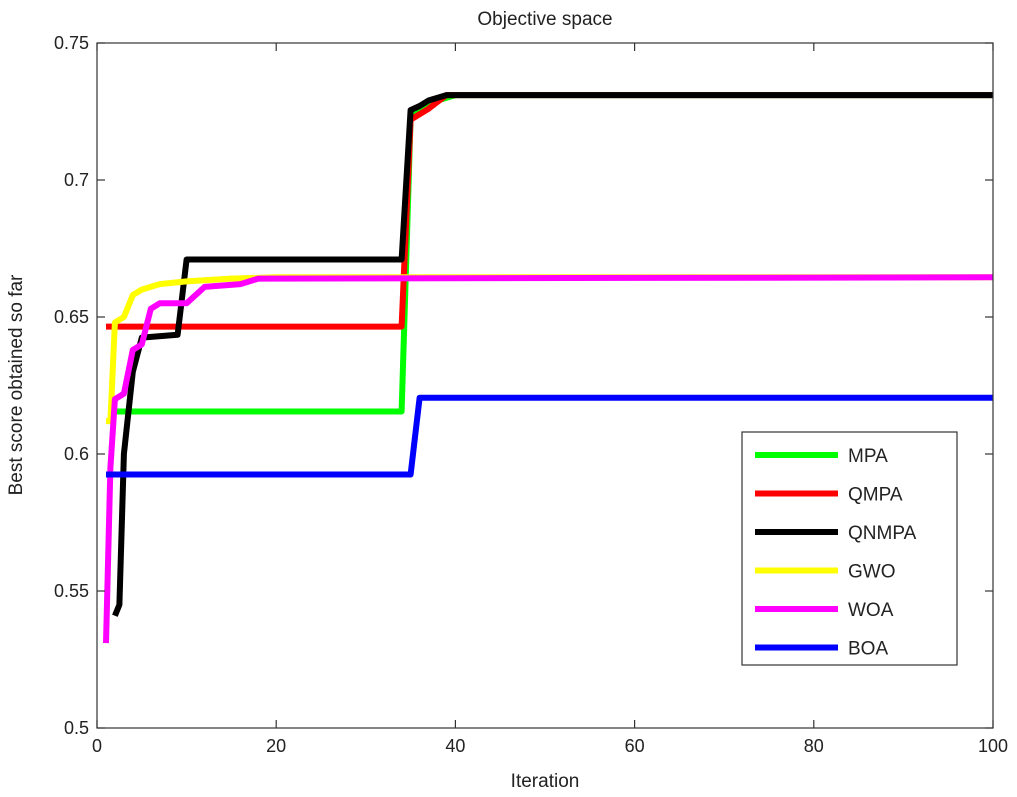 This screenshot has height=797, width=1017. What do you see at coordinates (71, 317) in the screenshot?
I see `y-tick-label: 0.65` at bounding box center [71, 317].